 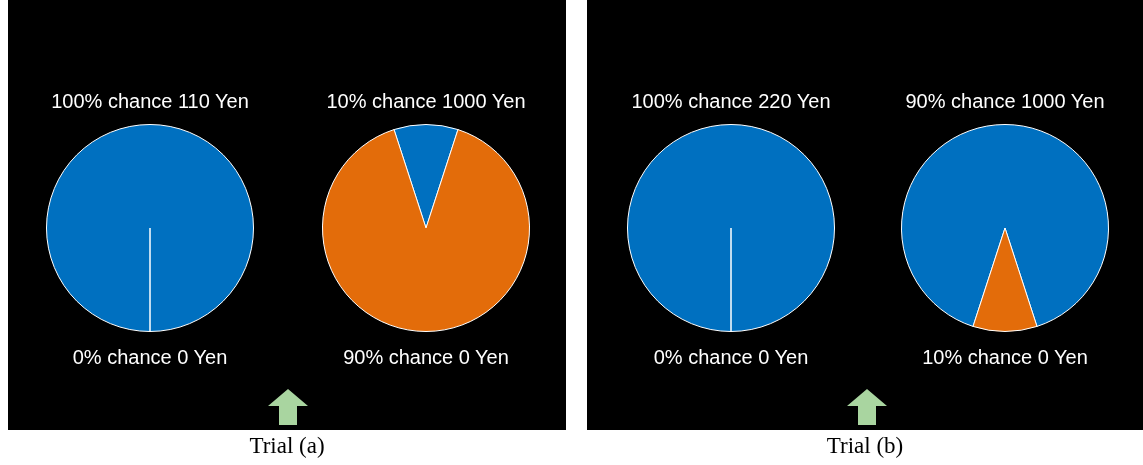 I want to click on slice-label: 10% chance 0 Yen, so click(x=1005, y=357).